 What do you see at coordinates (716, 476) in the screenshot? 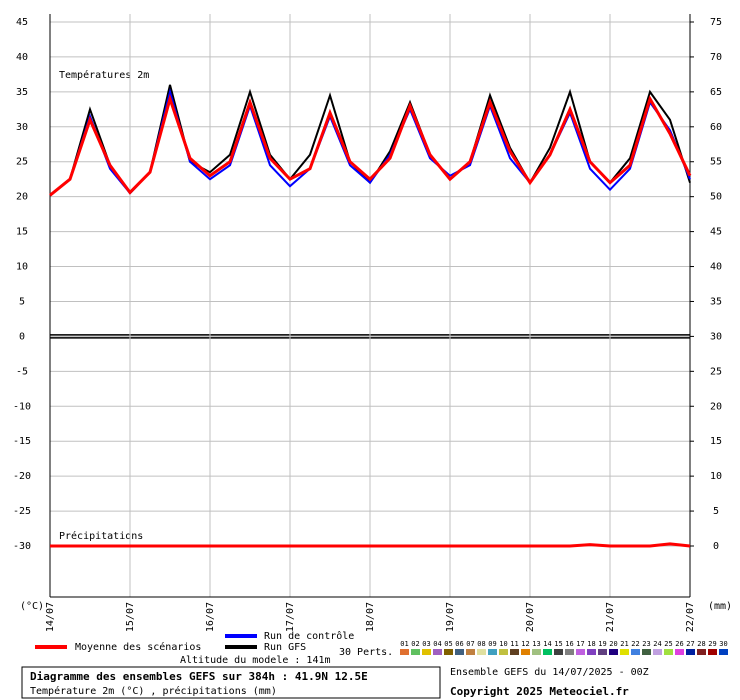
I see `y2-tick-label: 10` at bounding box center [716, 476].